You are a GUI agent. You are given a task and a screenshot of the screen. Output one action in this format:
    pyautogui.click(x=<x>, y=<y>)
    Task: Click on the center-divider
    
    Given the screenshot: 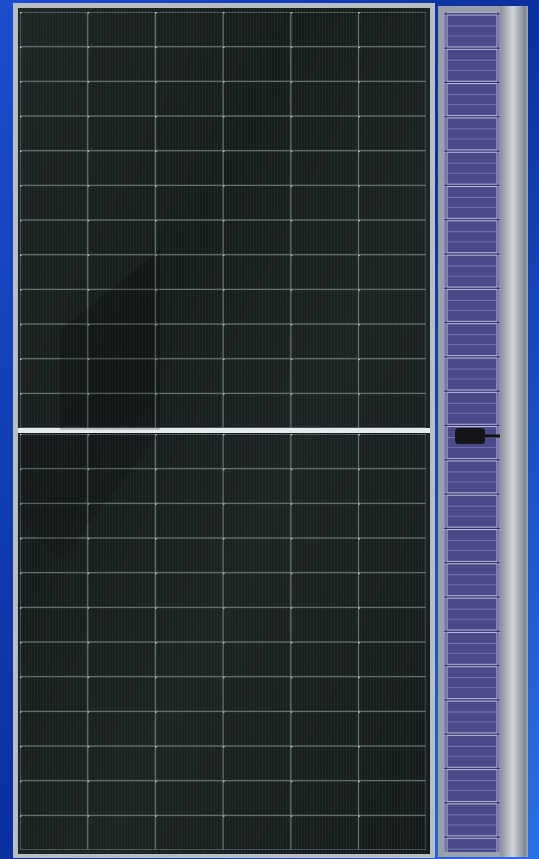 What is the action you would take?
    pyautogui.click(x=224, y=430)
    